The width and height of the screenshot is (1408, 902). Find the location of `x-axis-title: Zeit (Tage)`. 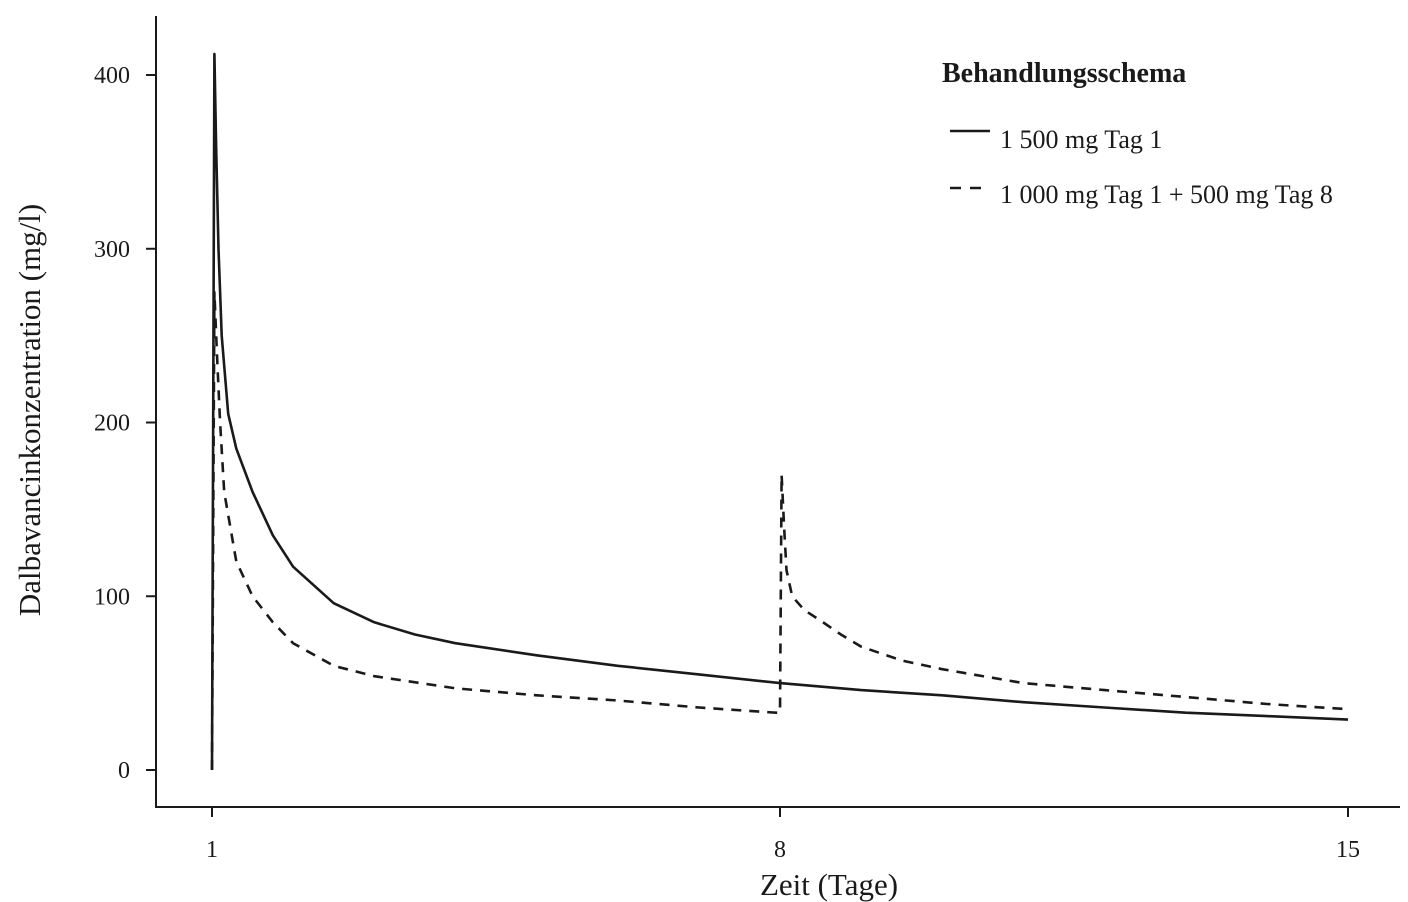

x-axis-title: Zeit (Tage) is located at coordinates (829, 884).